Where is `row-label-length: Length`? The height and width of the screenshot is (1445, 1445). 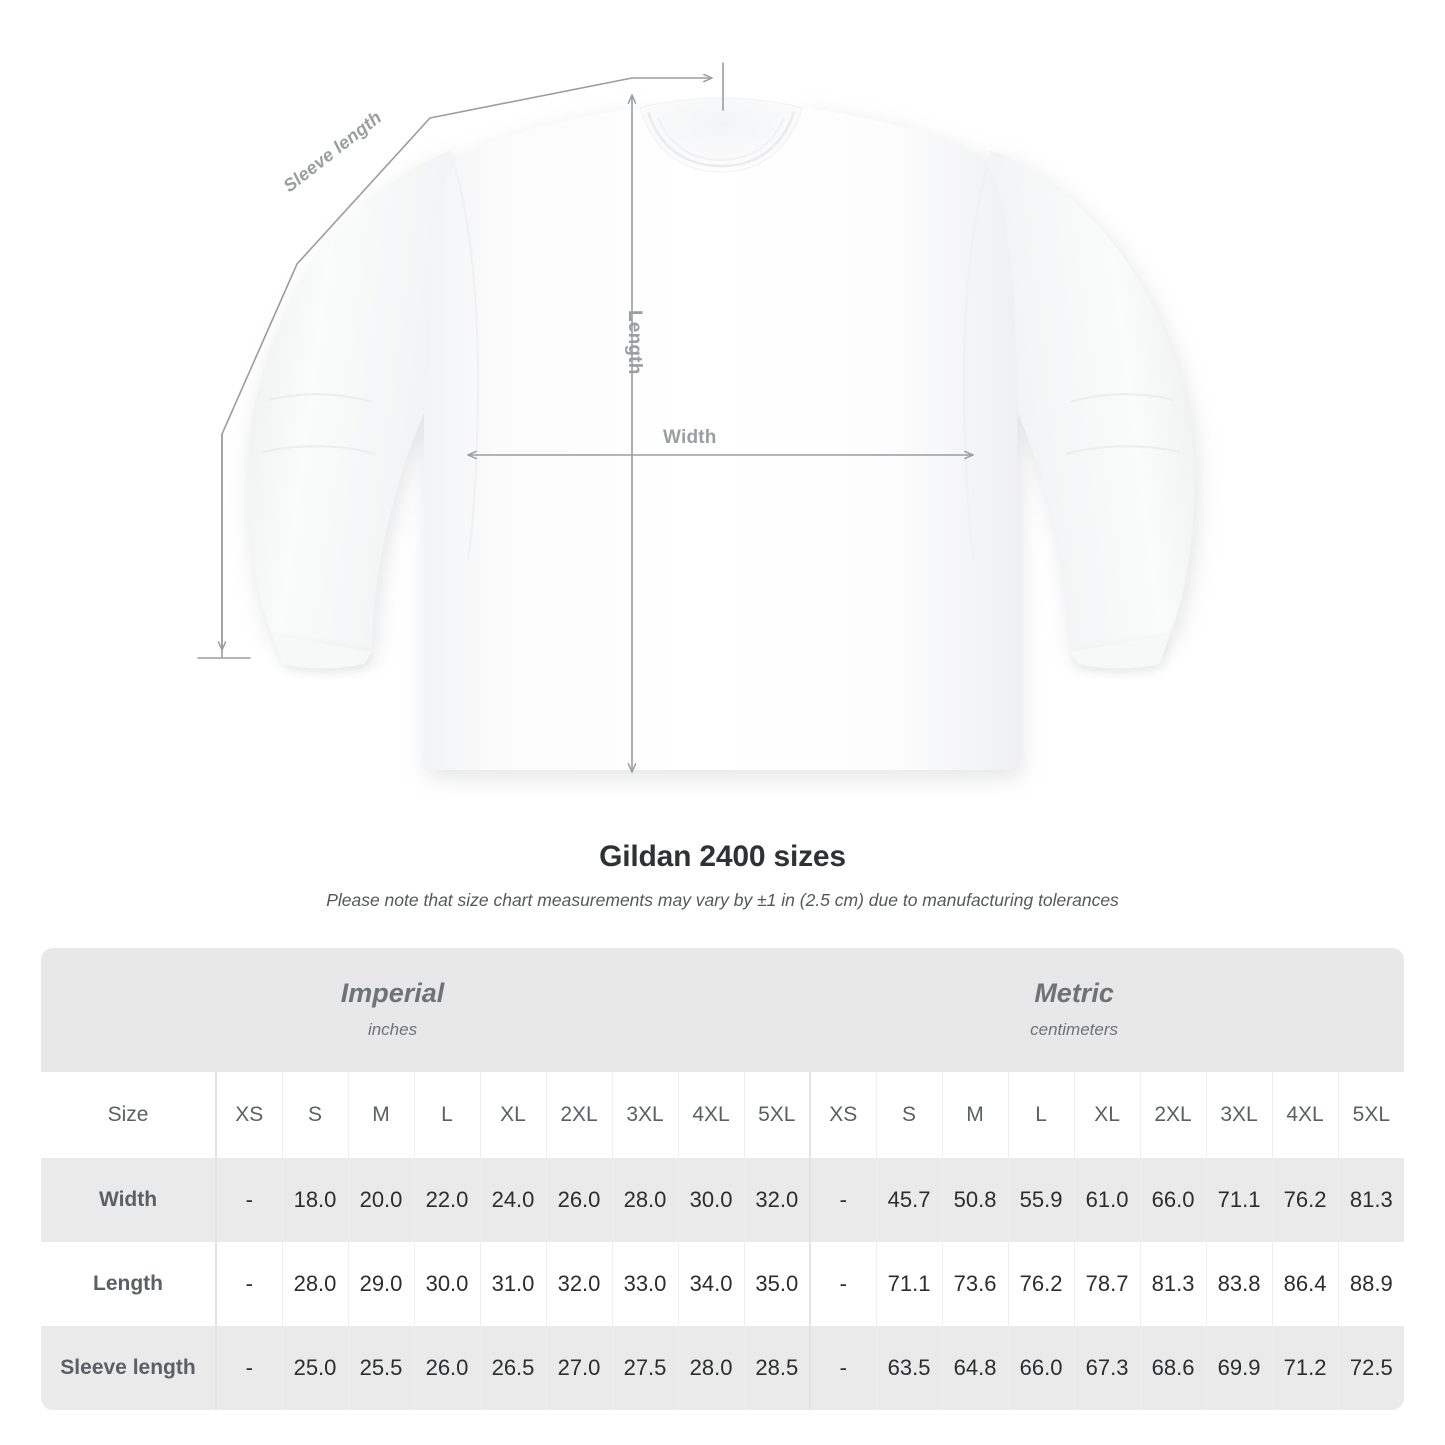 row-label-length: Length is located at coordinates (128, 1284).